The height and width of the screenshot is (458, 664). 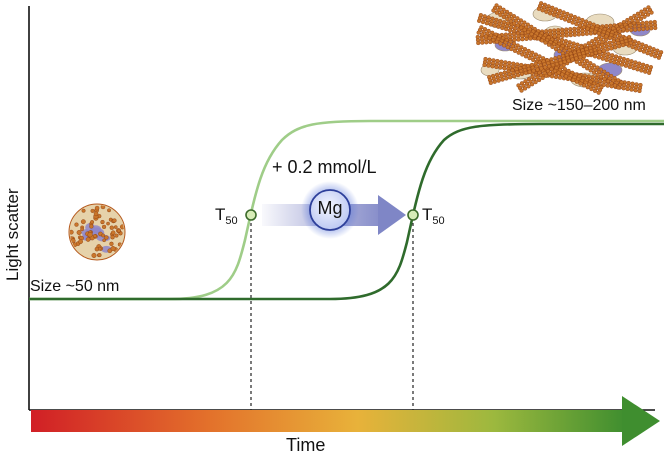 I want to click on t50-label-left: T50, so click(x=226, y=216).